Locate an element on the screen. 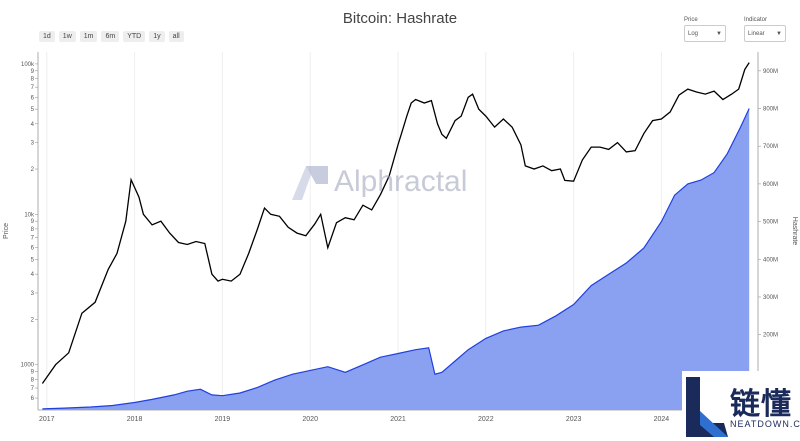 Image resolution: width=800 pixels, height=441 pixels. range-button-1d: 1d is located at coordinates (47, 36).